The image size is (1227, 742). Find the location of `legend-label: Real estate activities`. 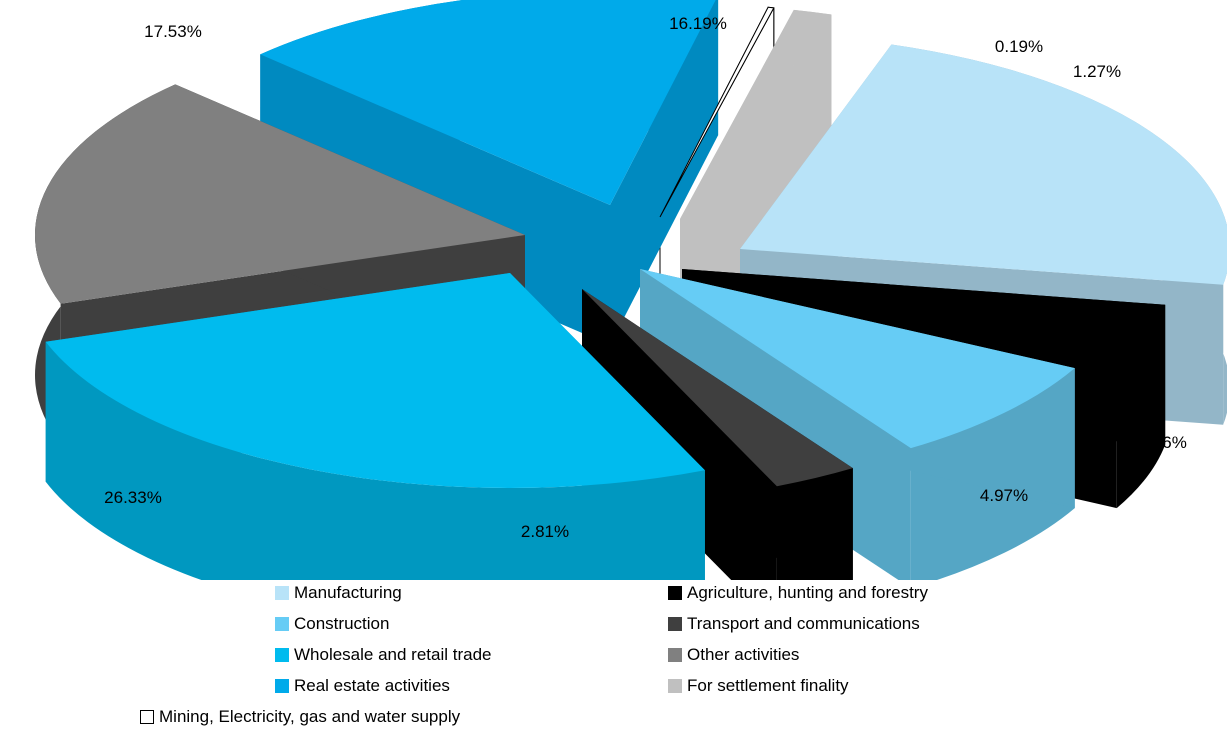

legend-label: Real estate activities is located at coordinates (372, 685).